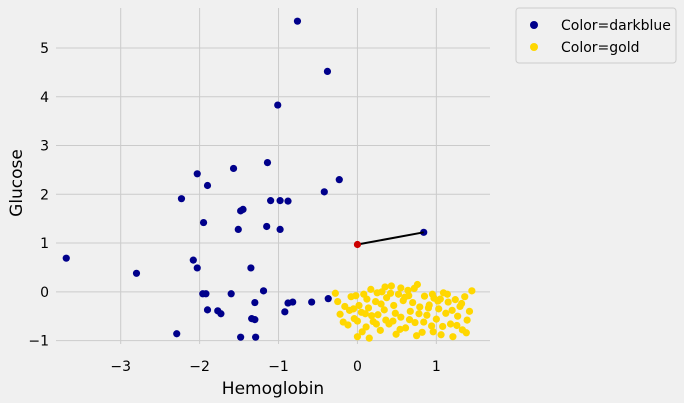  What do you see at coordinates (44, 244) in the screenshot?
I see `y-tick-label: 1` at bounding box center [44, 244].